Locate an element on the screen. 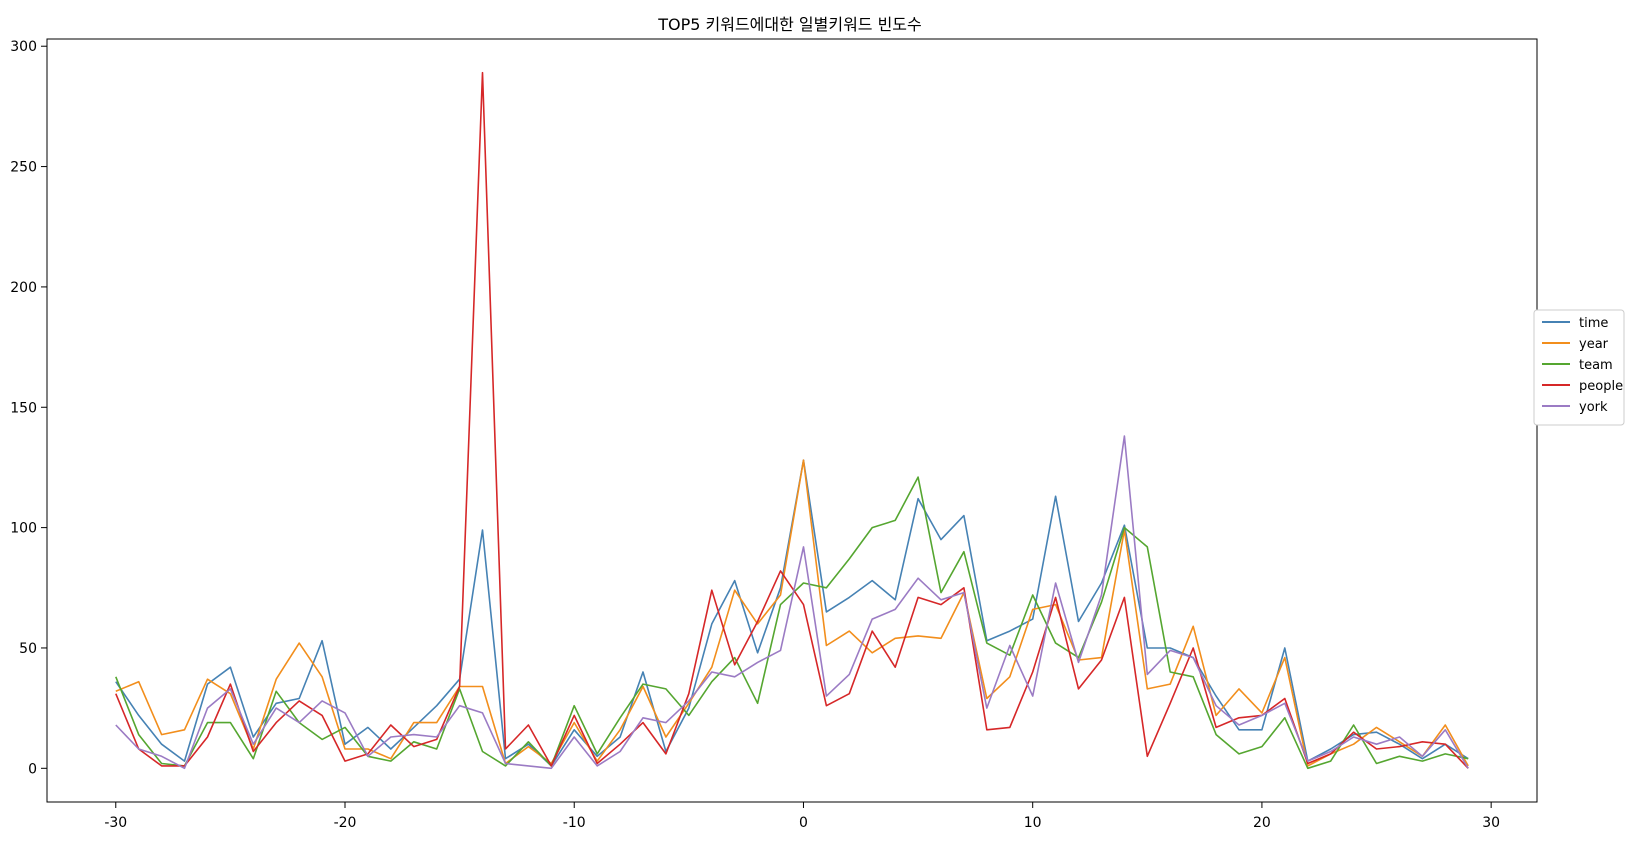 This screenshot has height=858, width=1628. x-tick-label: -20 is located at coordinates (345, 823).